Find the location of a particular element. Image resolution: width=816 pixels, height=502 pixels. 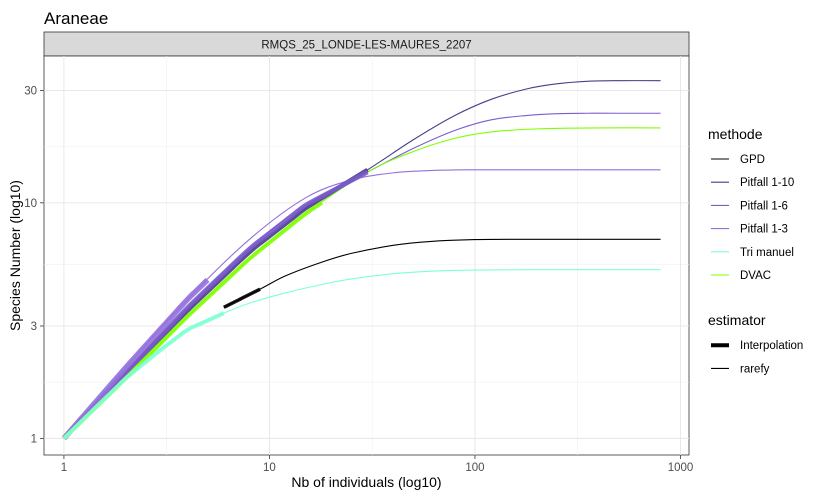

y-tick-label: 30 is located at coordinates (30, 91).